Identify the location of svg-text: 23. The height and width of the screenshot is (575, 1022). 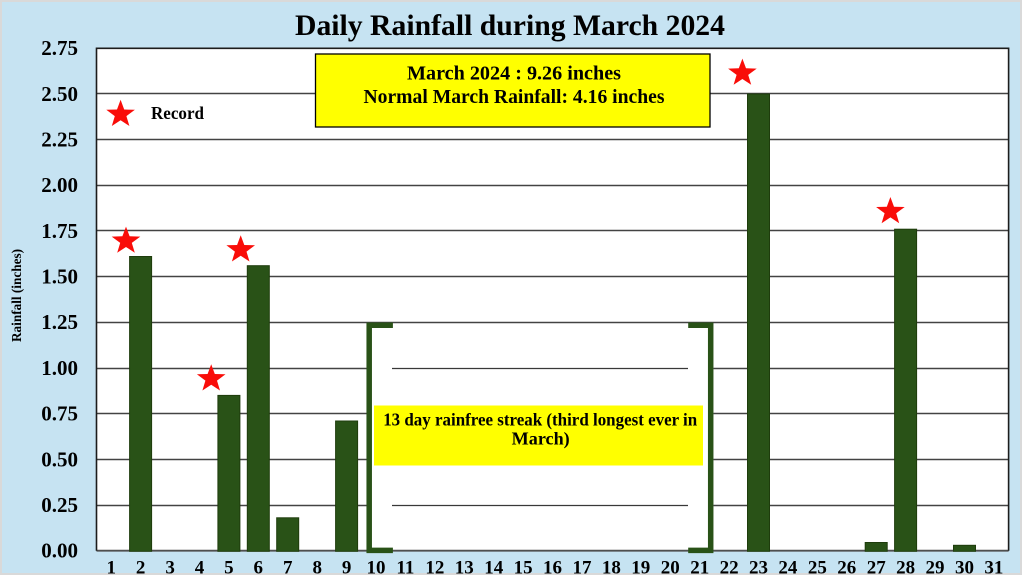
(758, 566).